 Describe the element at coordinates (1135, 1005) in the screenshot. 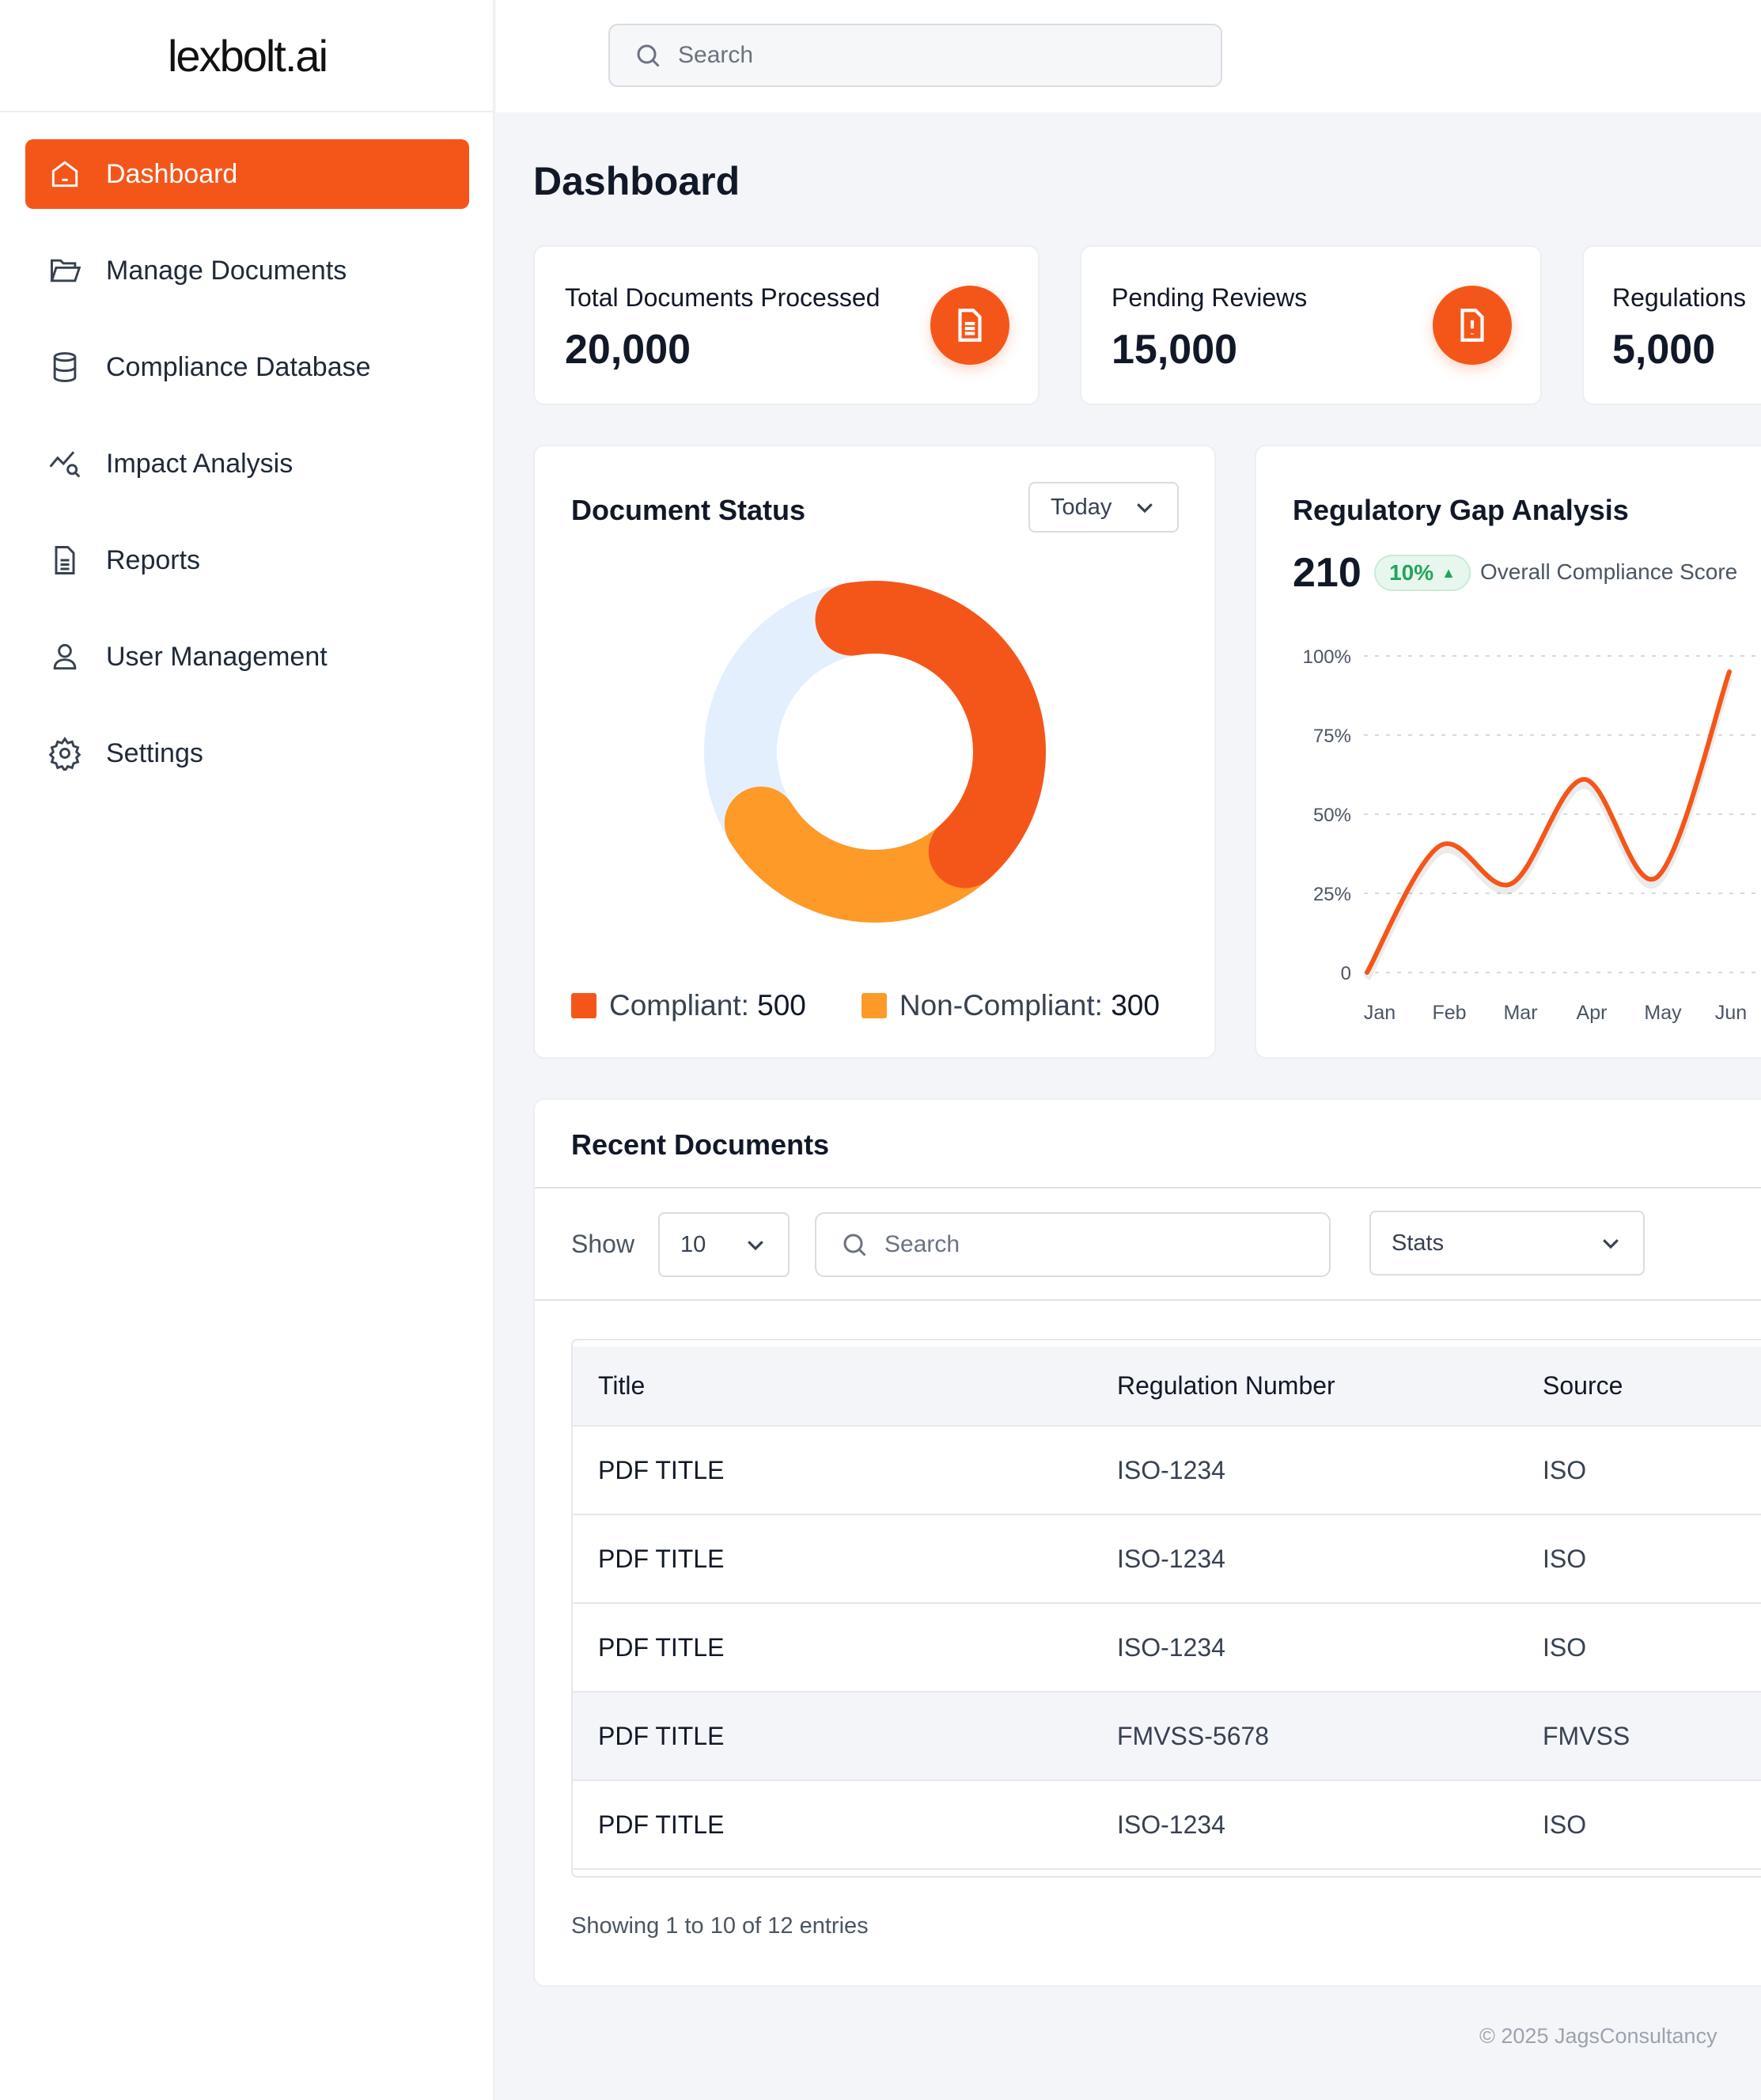

I see `legend-value: 300` at that location.